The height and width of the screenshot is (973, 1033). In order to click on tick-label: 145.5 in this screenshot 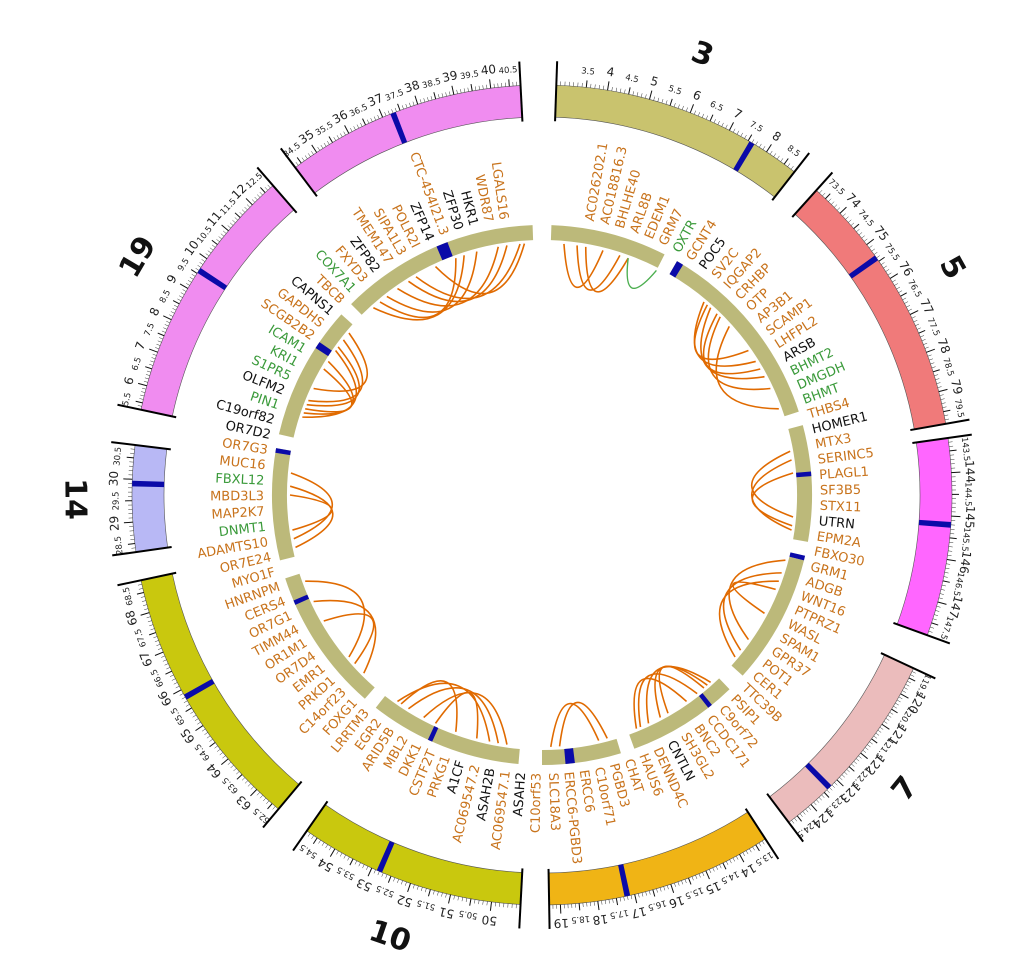, I will do `click(965, 539)`.